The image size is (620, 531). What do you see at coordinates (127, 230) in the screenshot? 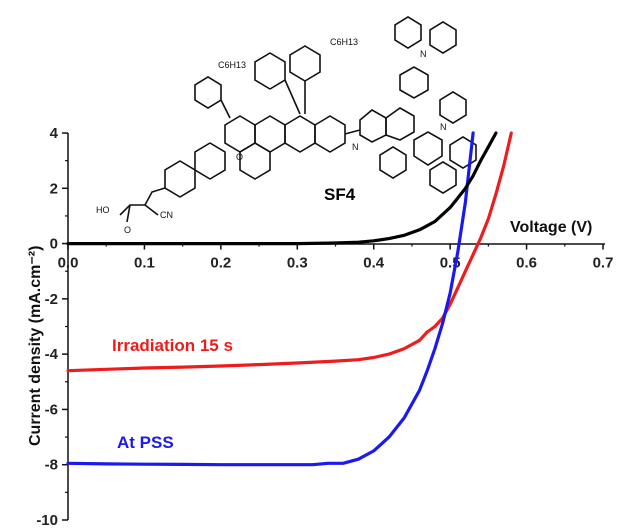
I see `structure-label-o1: O` at bounding box center [127, 230].